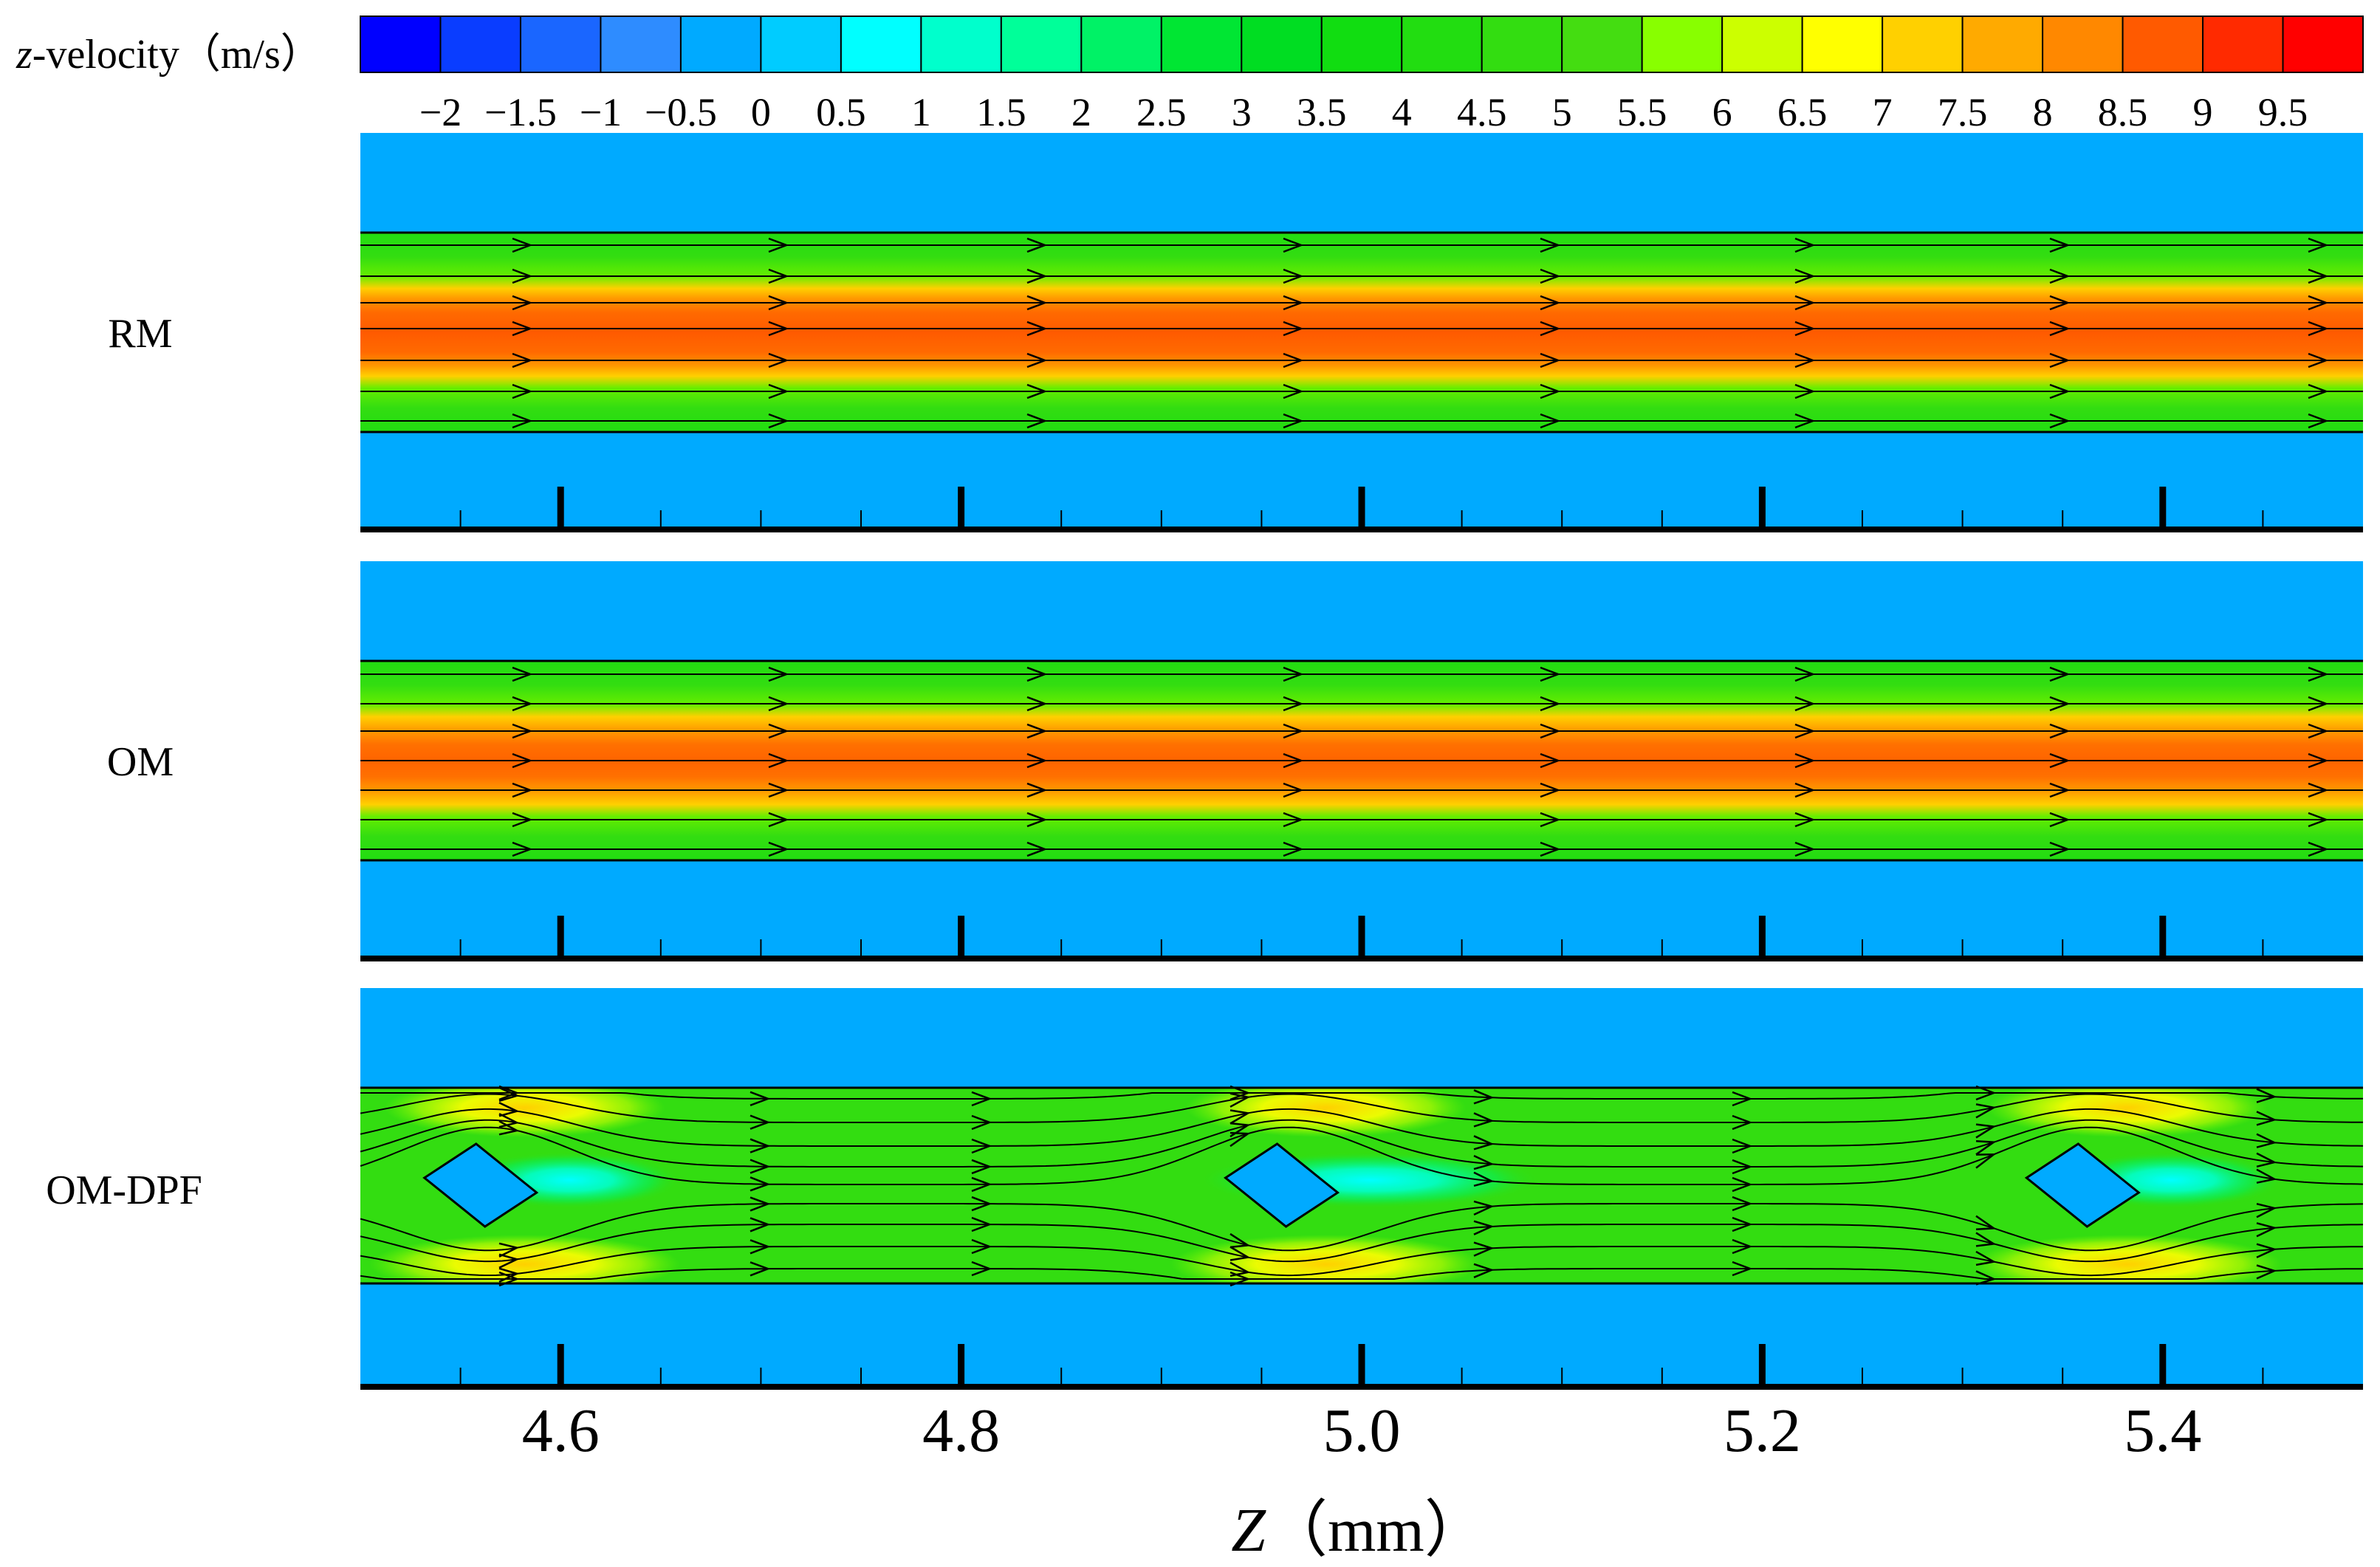 Image resolution: width=2380 pixels, height=1567 pixels. I want to click on x-axis-tick-label: 5.2, so click(1762, 1430).